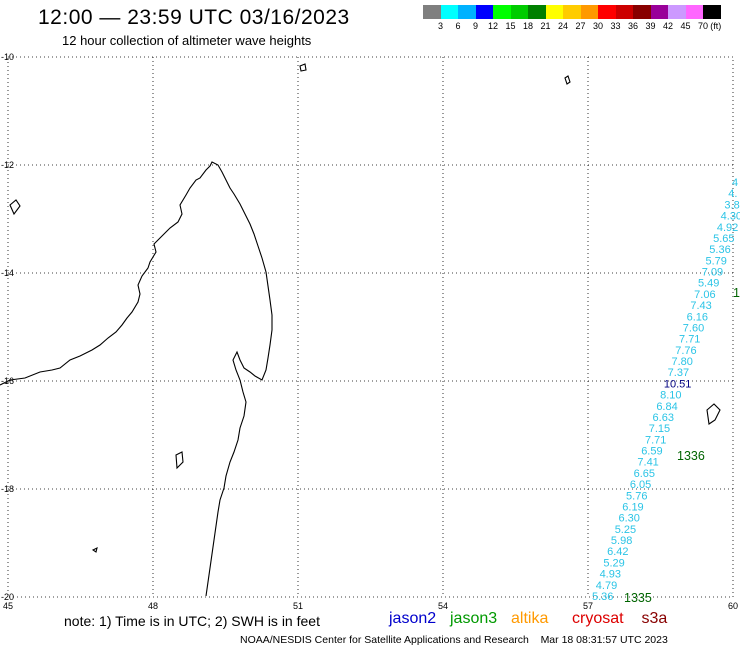 The height and width of the screenshot is (650, 740). I want to click on swh-value: 6.63, so click(663, 418).